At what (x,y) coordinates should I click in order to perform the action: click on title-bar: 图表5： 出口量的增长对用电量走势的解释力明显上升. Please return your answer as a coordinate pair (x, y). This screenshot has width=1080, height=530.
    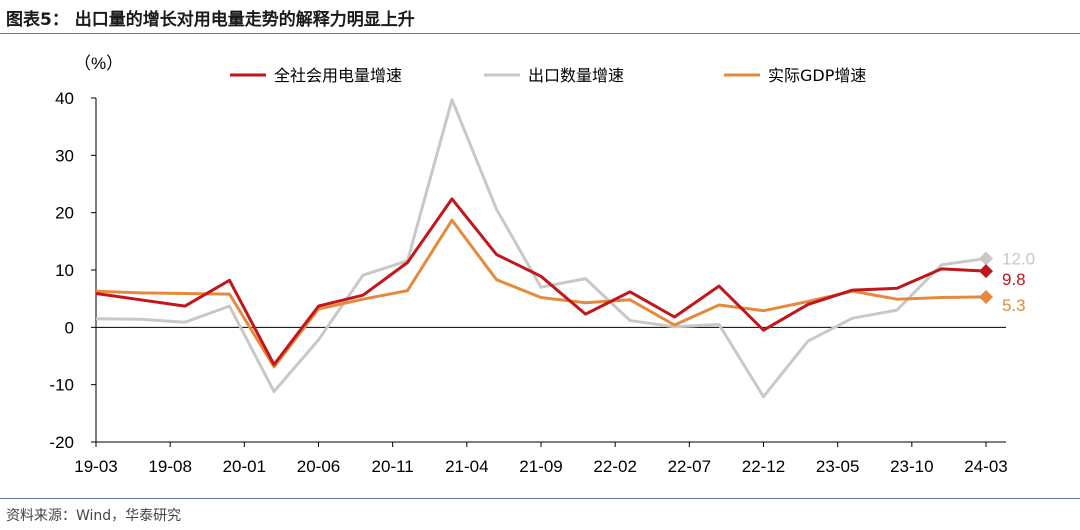
    Looking at the image, I should click on (540, 17).